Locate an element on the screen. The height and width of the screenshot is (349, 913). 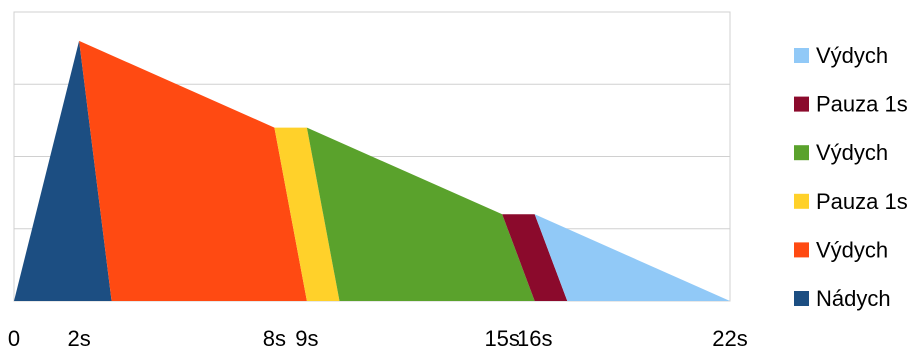
x-tick-label: 8s is located at coordinates (274, 337).